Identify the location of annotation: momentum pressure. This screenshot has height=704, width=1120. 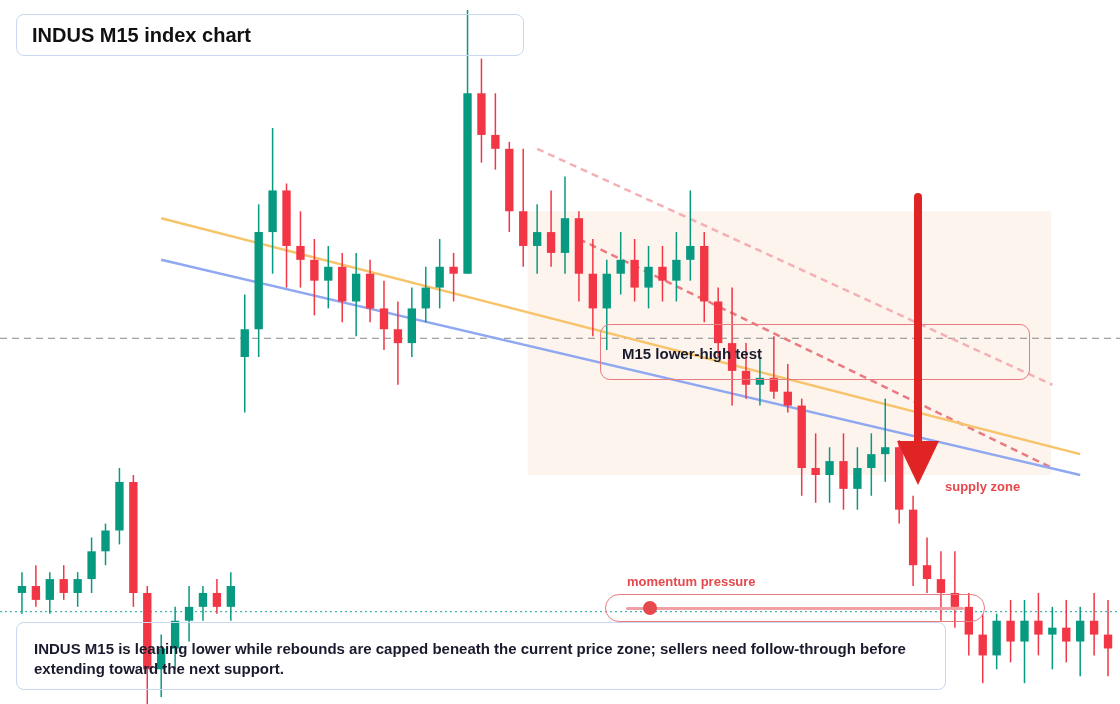
(691, 581).